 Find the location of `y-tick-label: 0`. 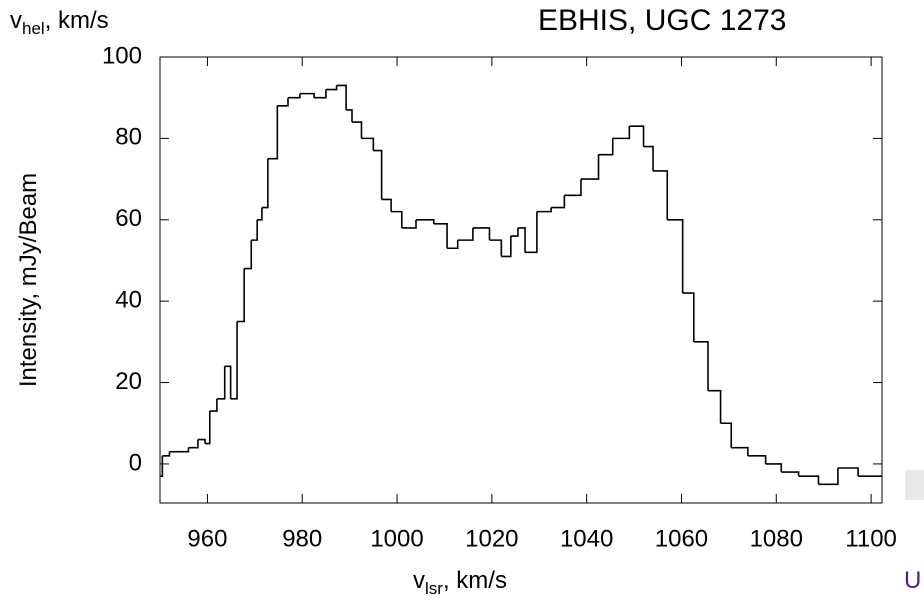

y-tick-label: 0 is located at coordinates (135, 462).